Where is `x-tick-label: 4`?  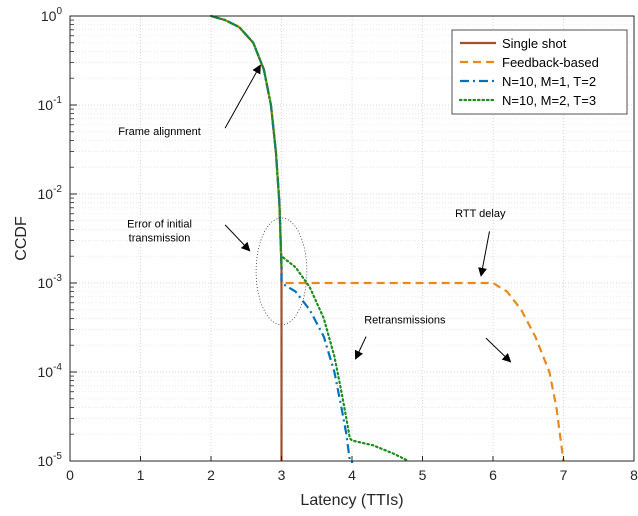
x-tick-label: 4 is located at coordinates (352, 475).